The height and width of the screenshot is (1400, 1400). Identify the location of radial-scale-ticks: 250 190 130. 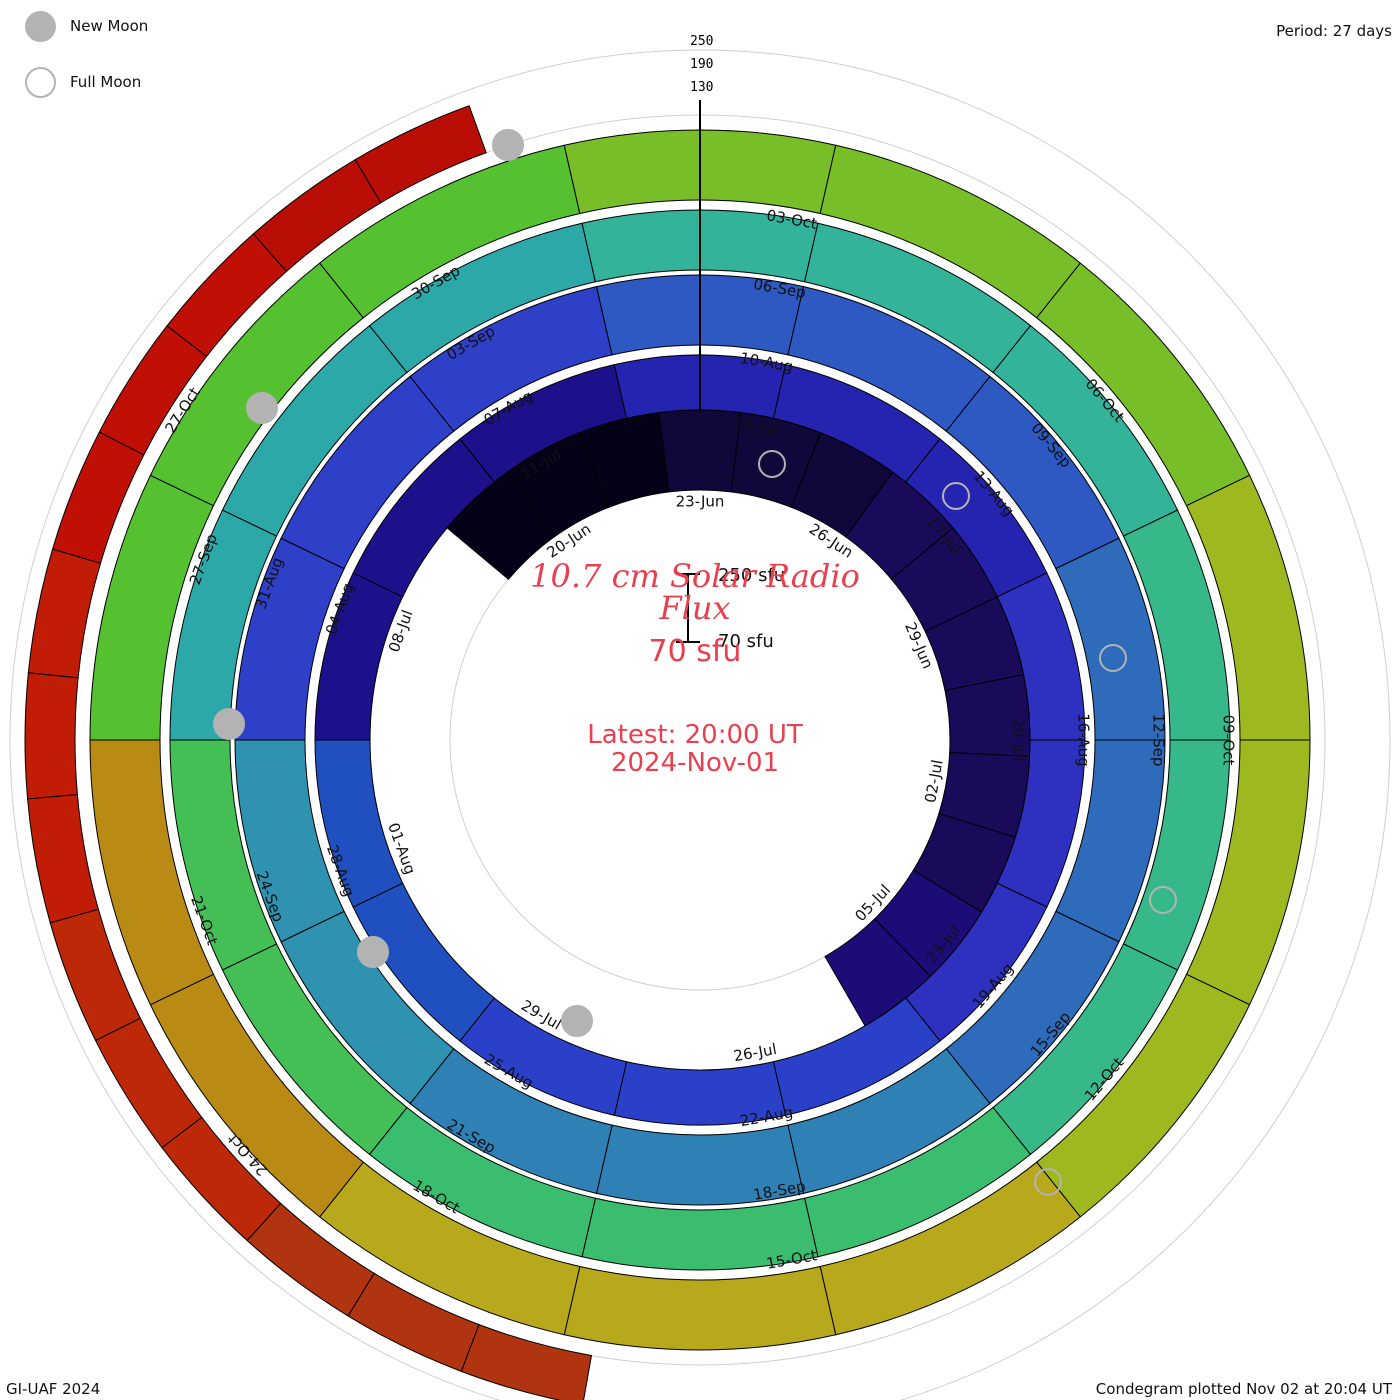
(715, 68).